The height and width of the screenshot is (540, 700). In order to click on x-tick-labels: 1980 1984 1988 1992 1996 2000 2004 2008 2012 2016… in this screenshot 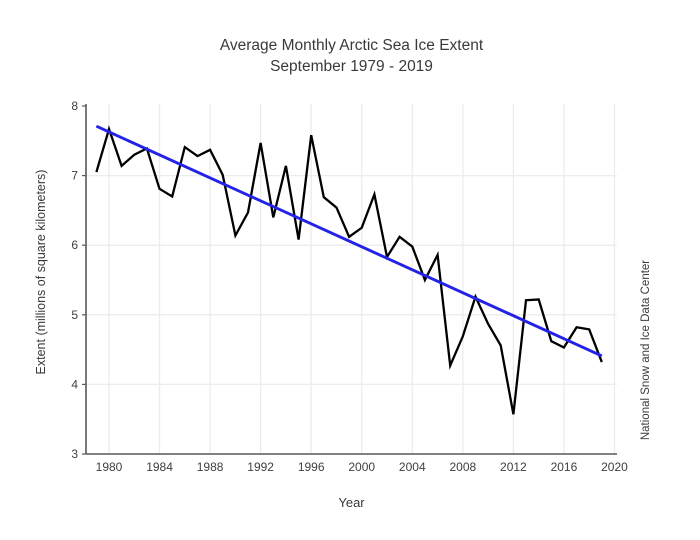, I will do `click(362, 467)`.